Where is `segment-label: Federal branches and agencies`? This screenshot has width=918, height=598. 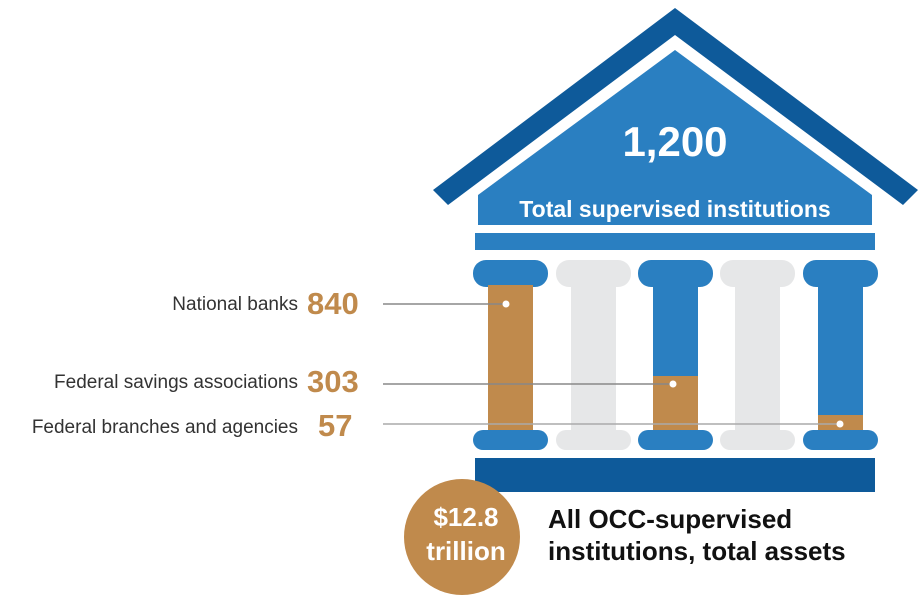
segment-label: Federal branches and agencies is located at coordinates (165, 427).